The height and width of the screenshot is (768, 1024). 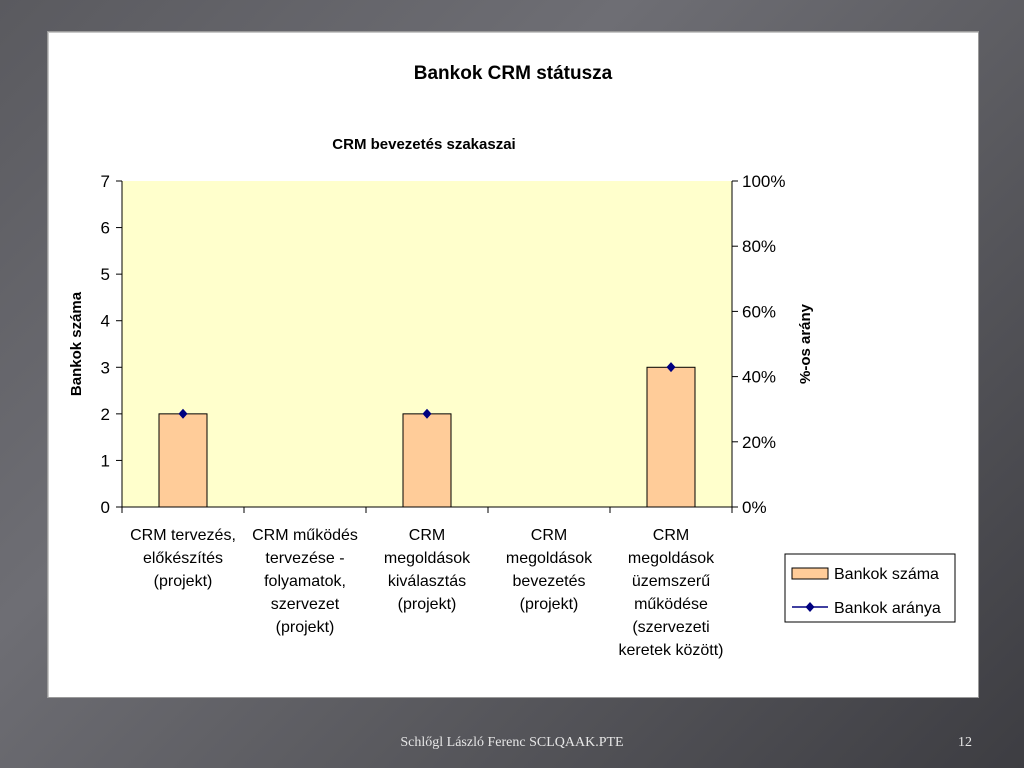 I want to click on y-axis-label: Bankok száma, so click(x=76, y=343).